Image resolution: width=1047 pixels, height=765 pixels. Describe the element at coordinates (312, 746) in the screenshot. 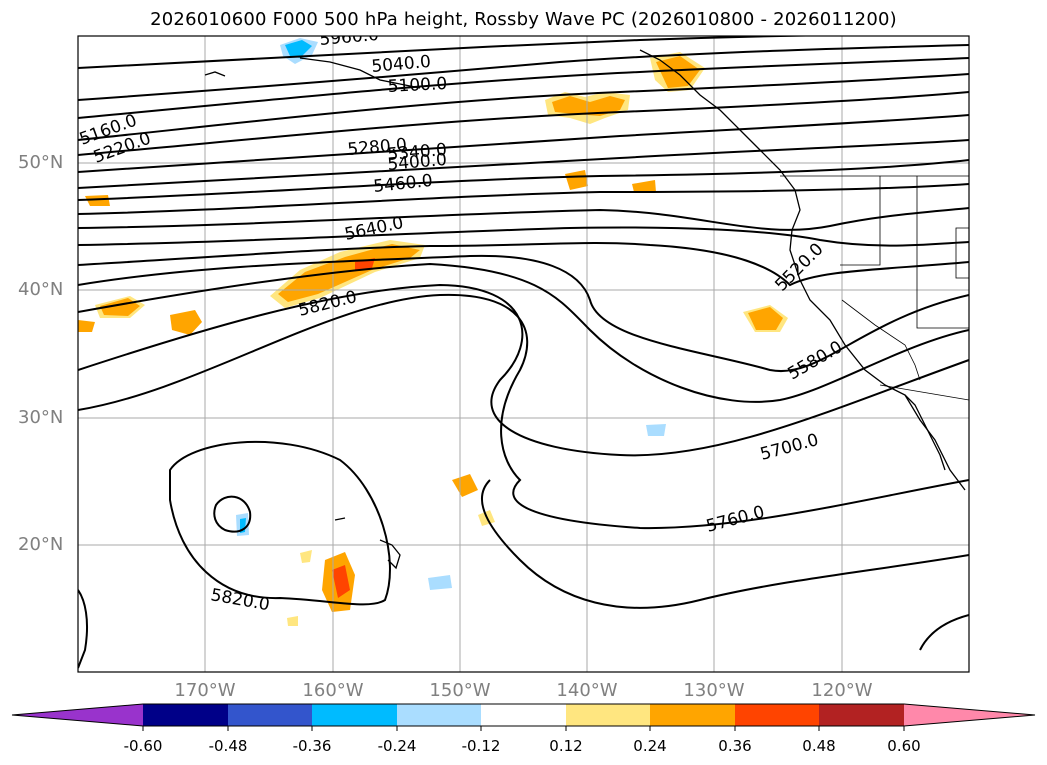

I see `colorbar-tick-label: -0.36` at that location.